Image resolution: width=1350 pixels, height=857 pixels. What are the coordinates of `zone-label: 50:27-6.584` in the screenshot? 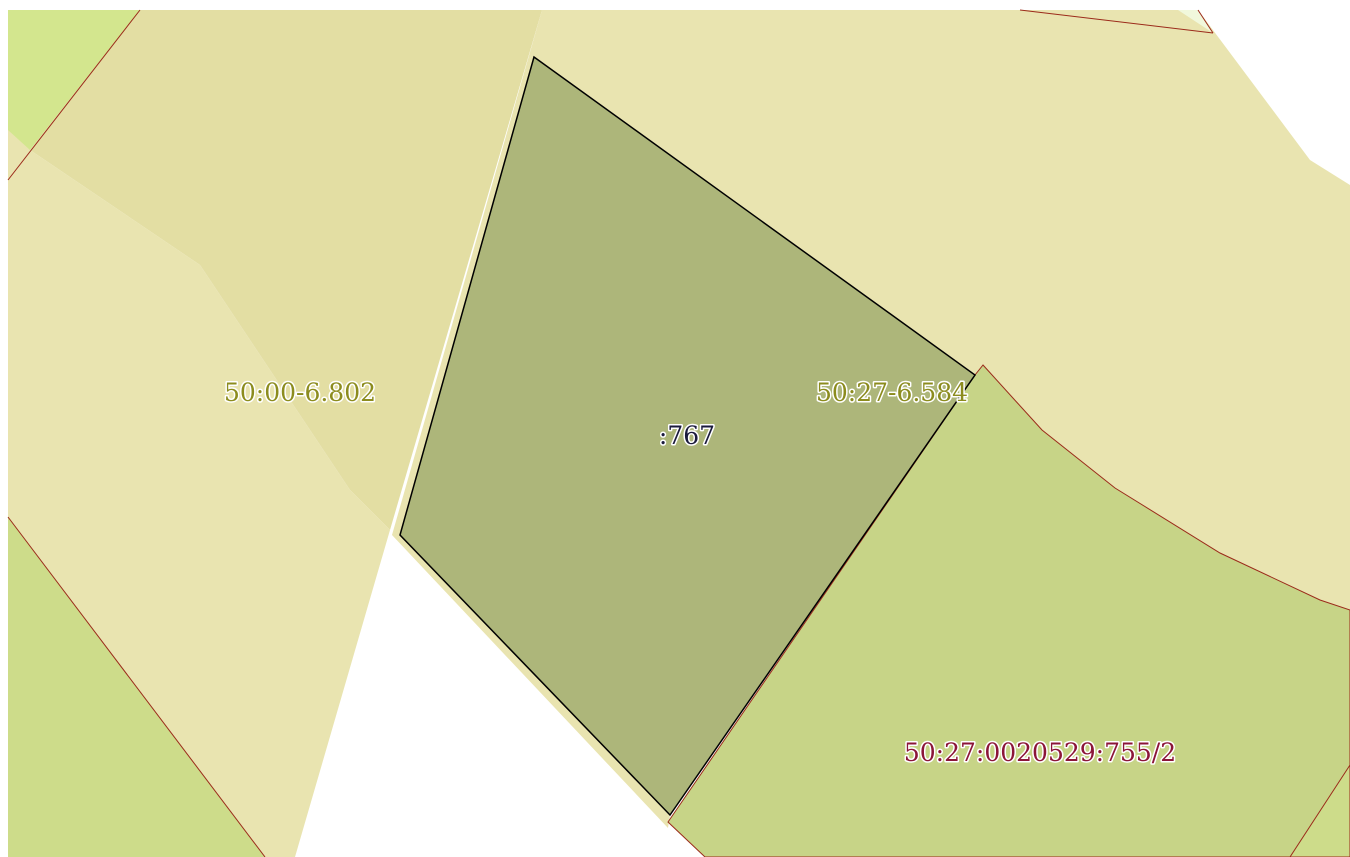 It's located at (892, 392).